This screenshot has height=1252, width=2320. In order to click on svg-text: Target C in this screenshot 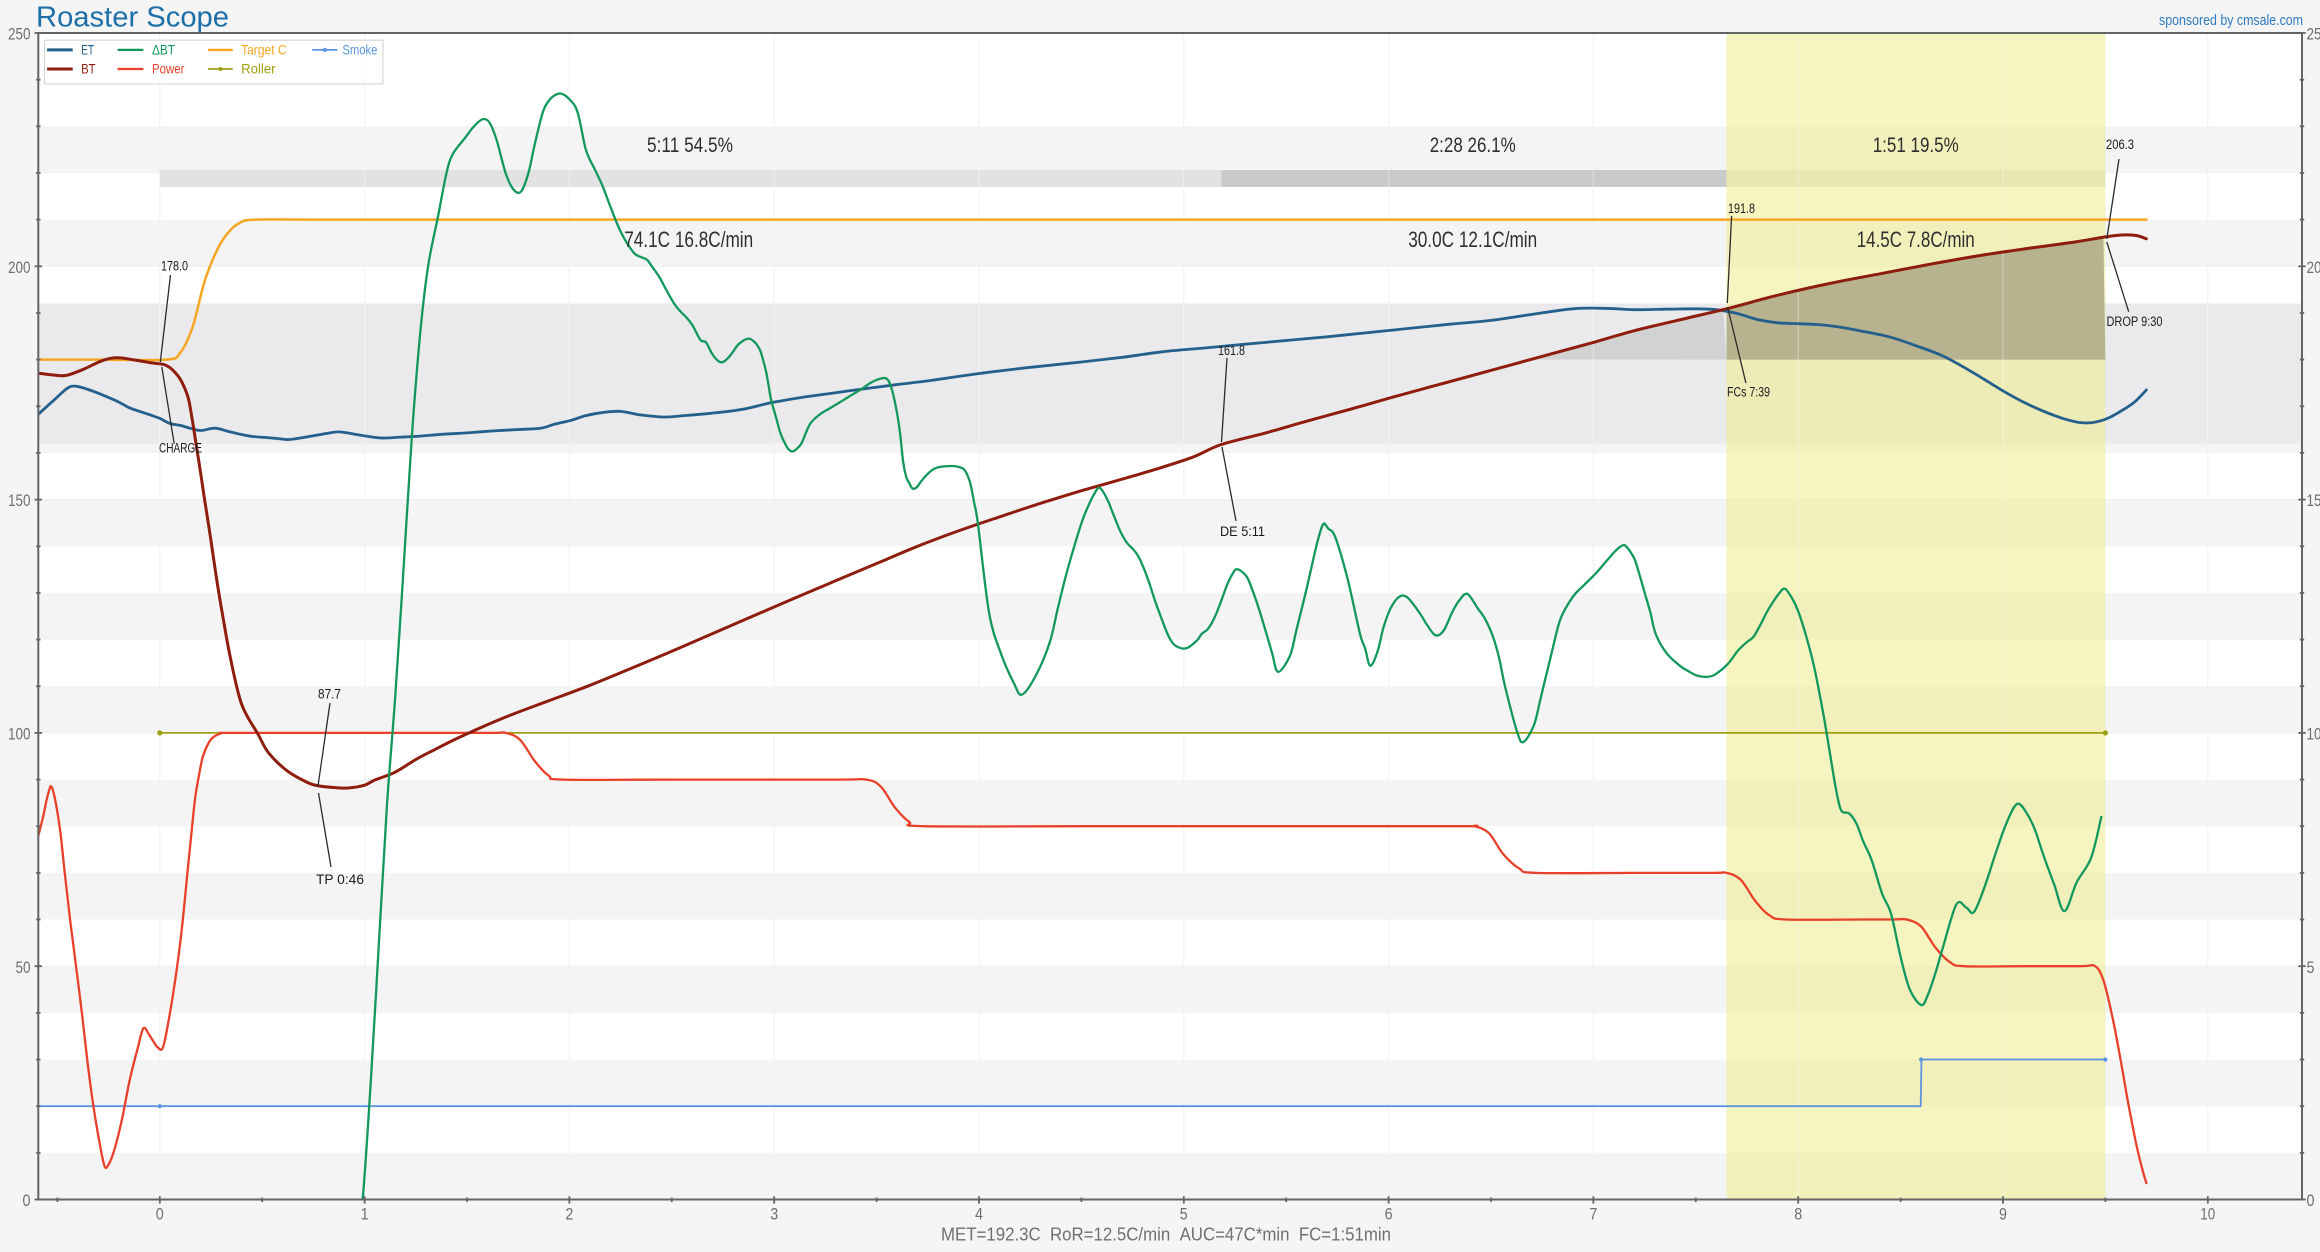, I will do `click(264, 50)`.